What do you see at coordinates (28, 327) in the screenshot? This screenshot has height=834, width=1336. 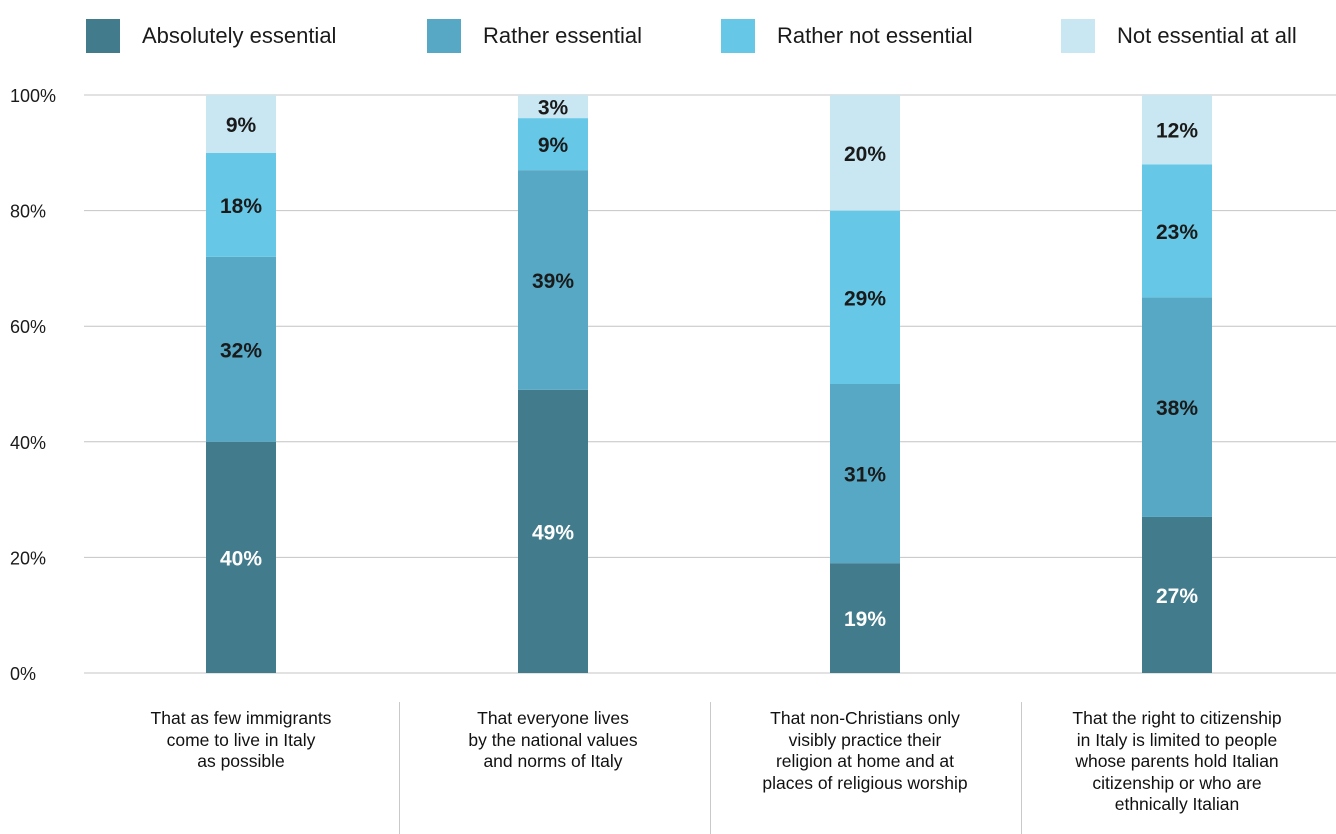 I see `y-tick-label: 60%` at bounding box center [28, 327].